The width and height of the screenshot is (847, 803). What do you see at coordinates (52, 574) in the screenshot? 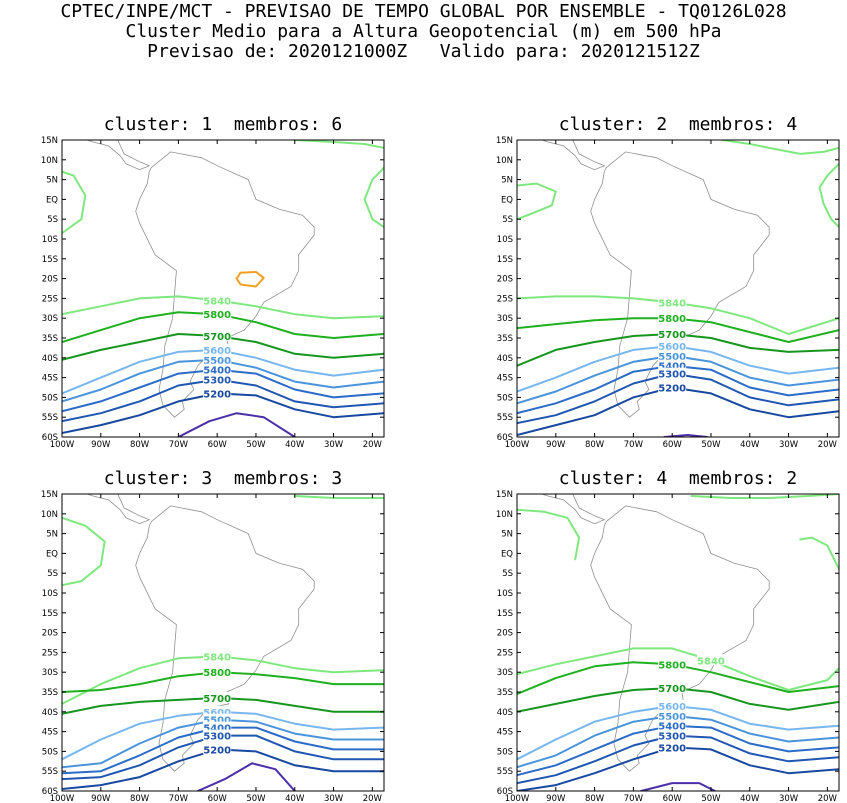
I see `y-tick-label: 5S` at bounding box center [52, 574].